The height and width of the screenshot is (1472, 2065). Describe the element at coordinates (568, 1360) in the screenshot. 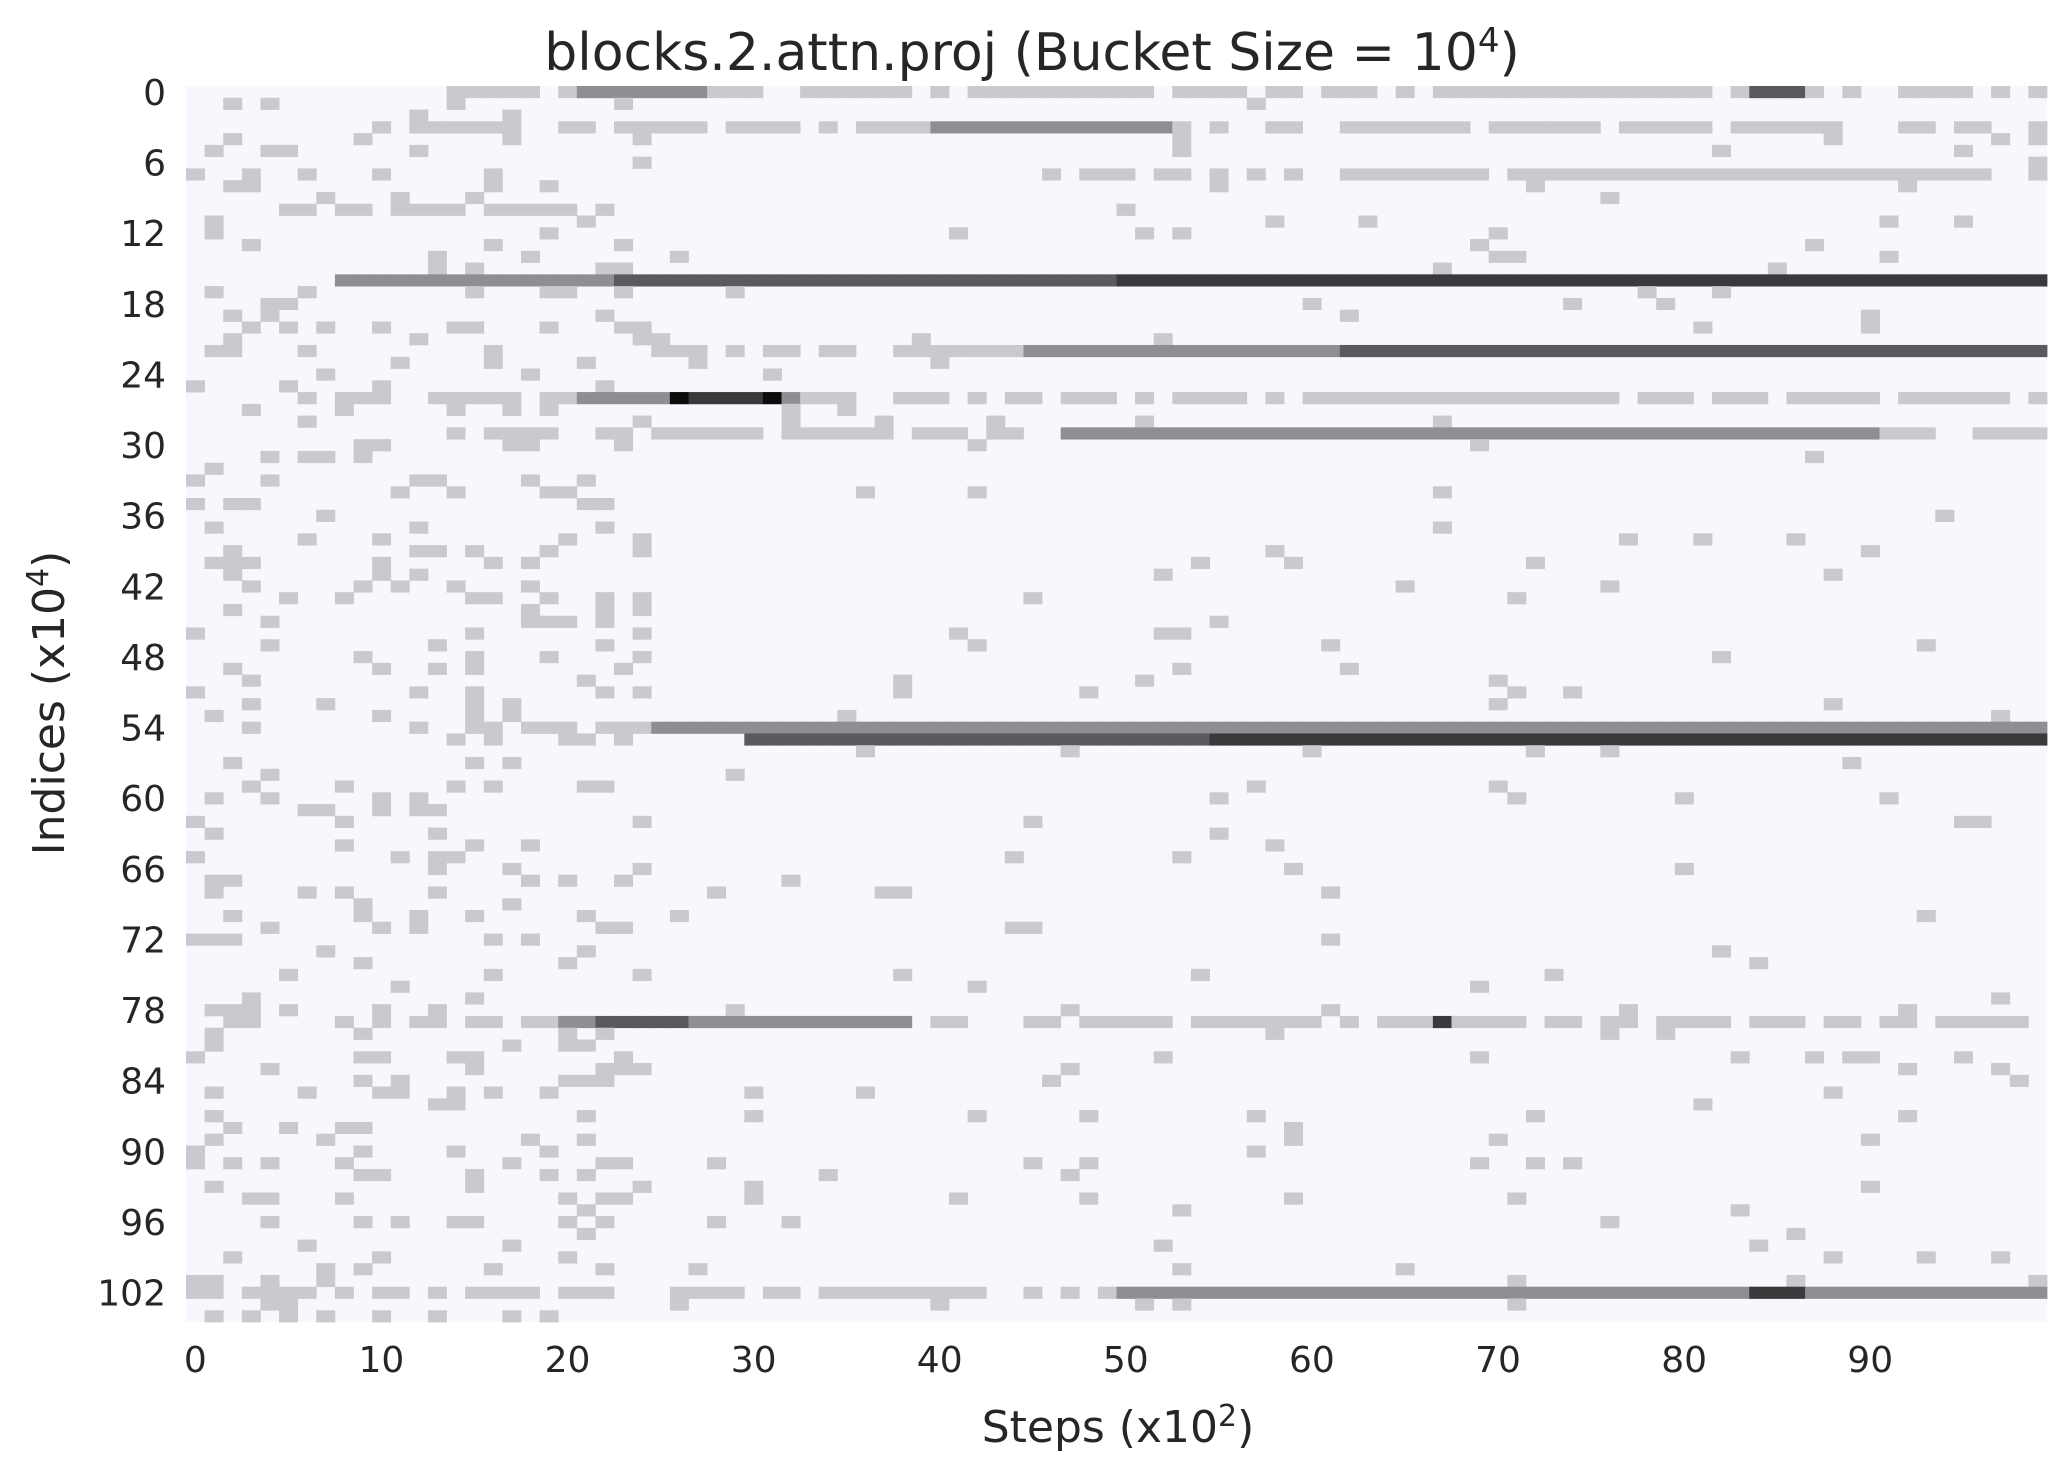

I see `x-tick-label: 20` at that location.